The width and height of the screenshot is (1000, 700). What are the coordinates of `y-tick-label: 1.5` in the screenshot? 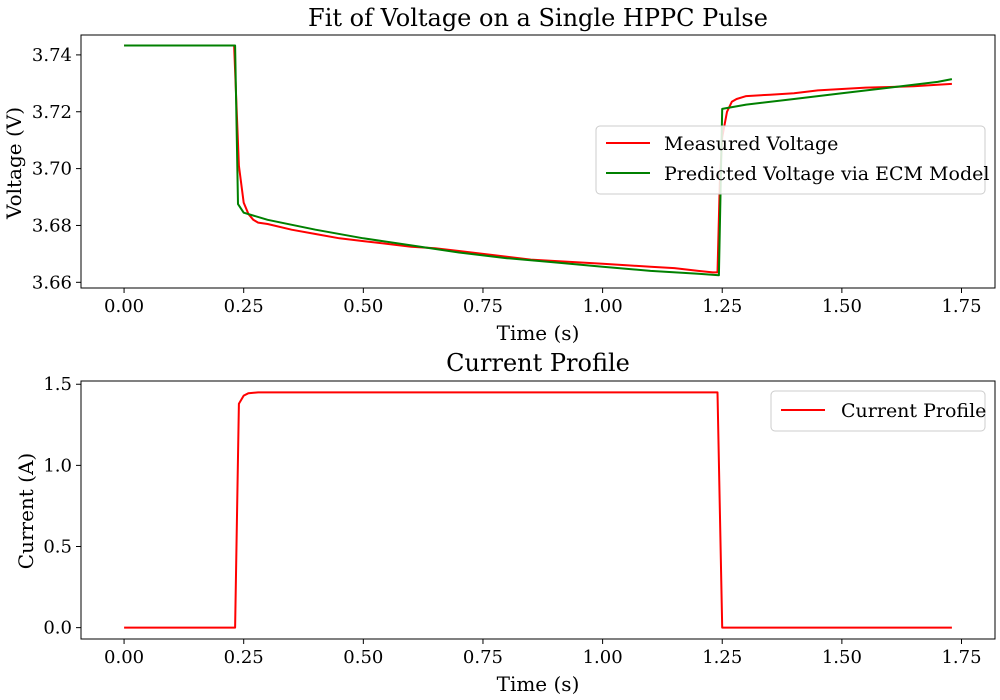 It's located at (57, 384).